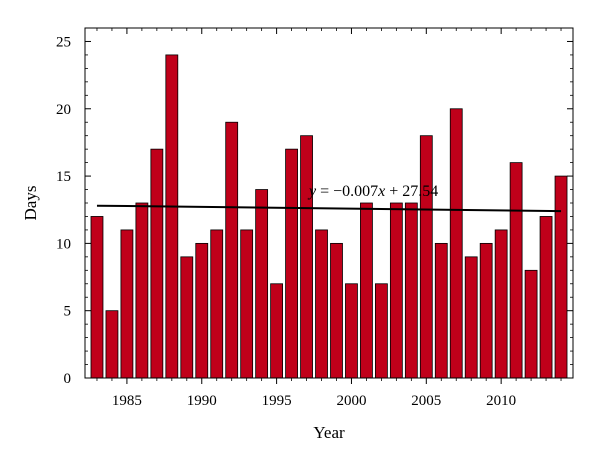 The image size is (600, 458). What do you see at coordinates (441, 310) in the screenshot?
I see `bar-2006` at bounding box center [441, 310].